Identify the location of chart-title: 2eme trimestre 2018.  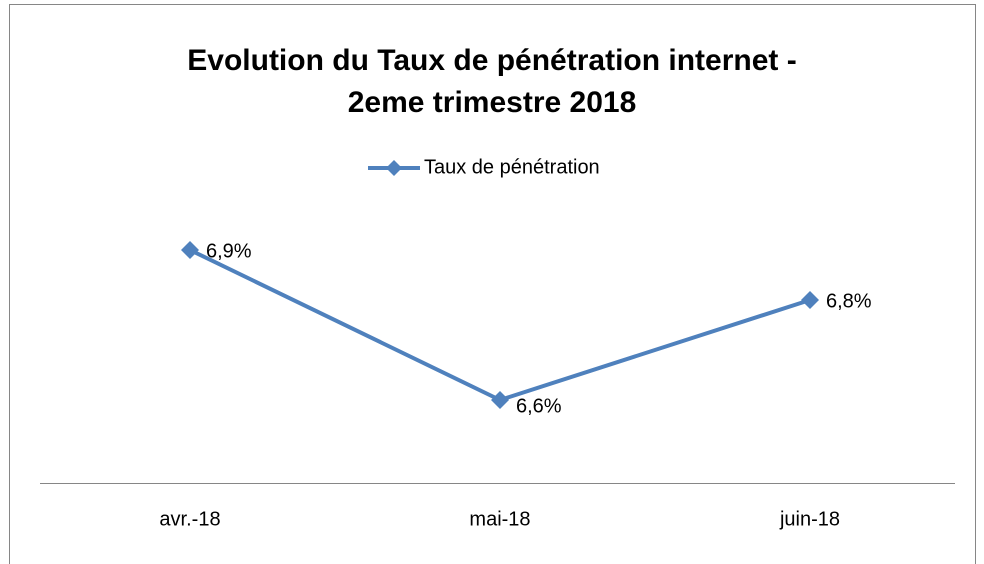
(492, 102).